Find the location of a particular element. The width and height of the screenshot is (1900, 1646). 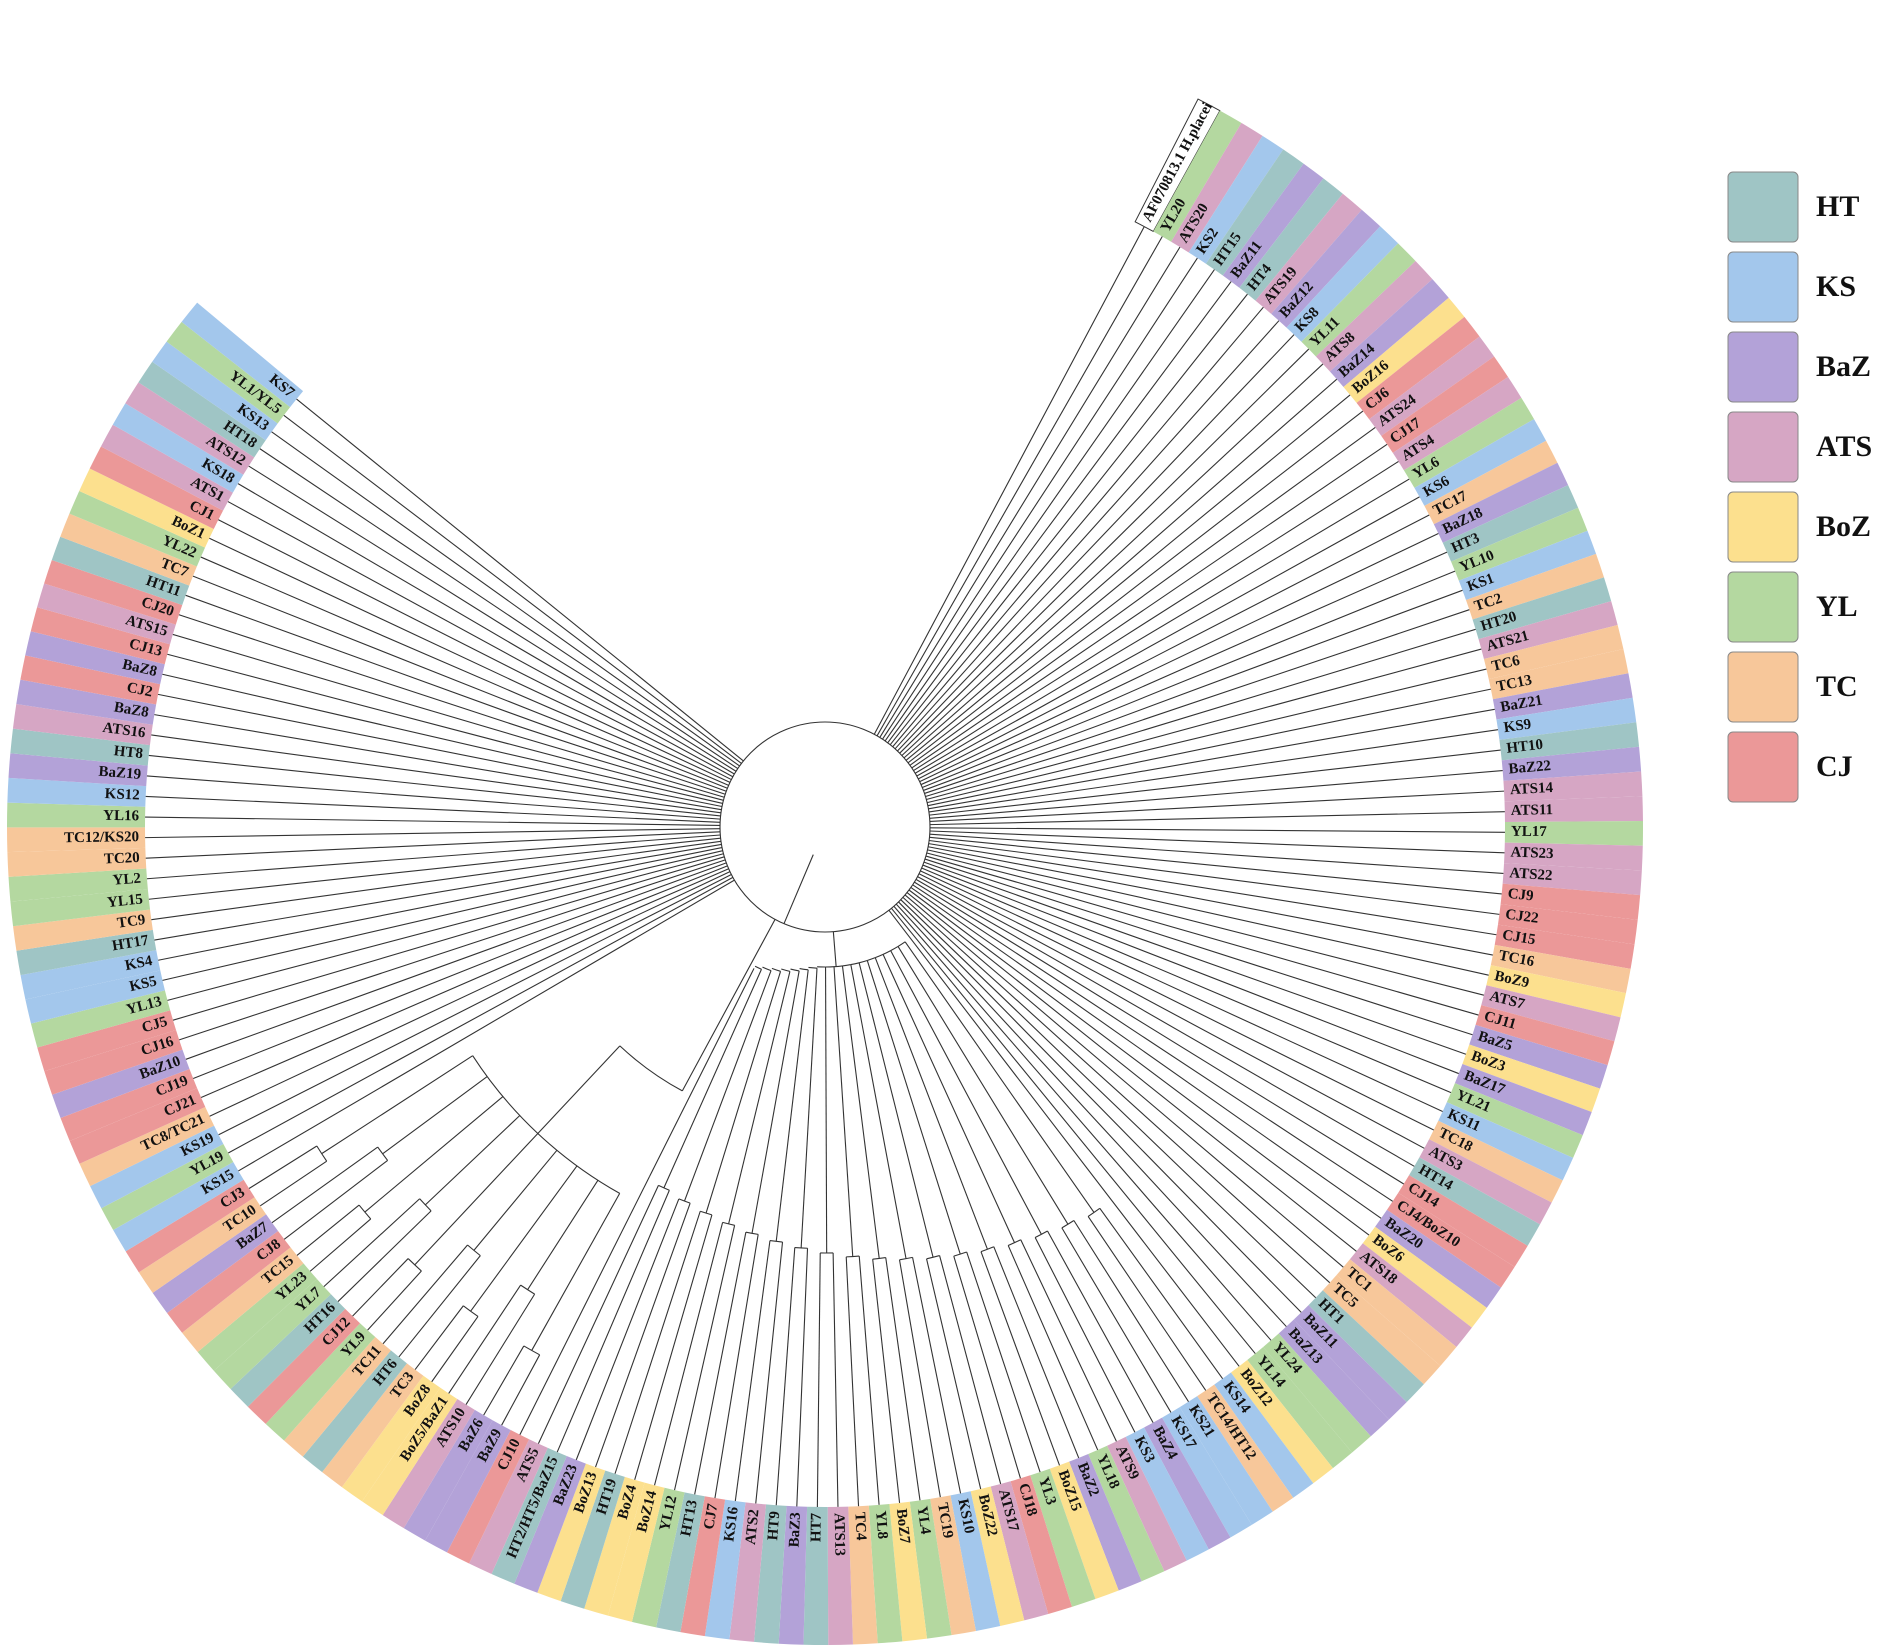

leaf-label: BoZ9 is located at coordinates (1512, 979).